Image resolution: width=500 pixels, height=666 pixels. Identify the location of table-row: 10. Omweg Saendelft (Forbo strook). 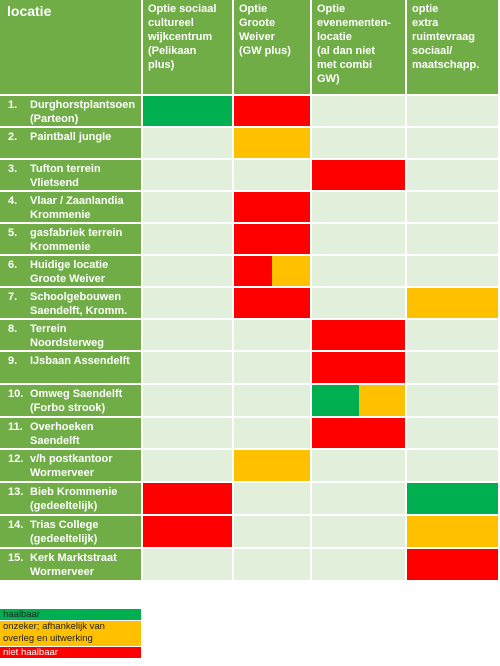
(250, 401).